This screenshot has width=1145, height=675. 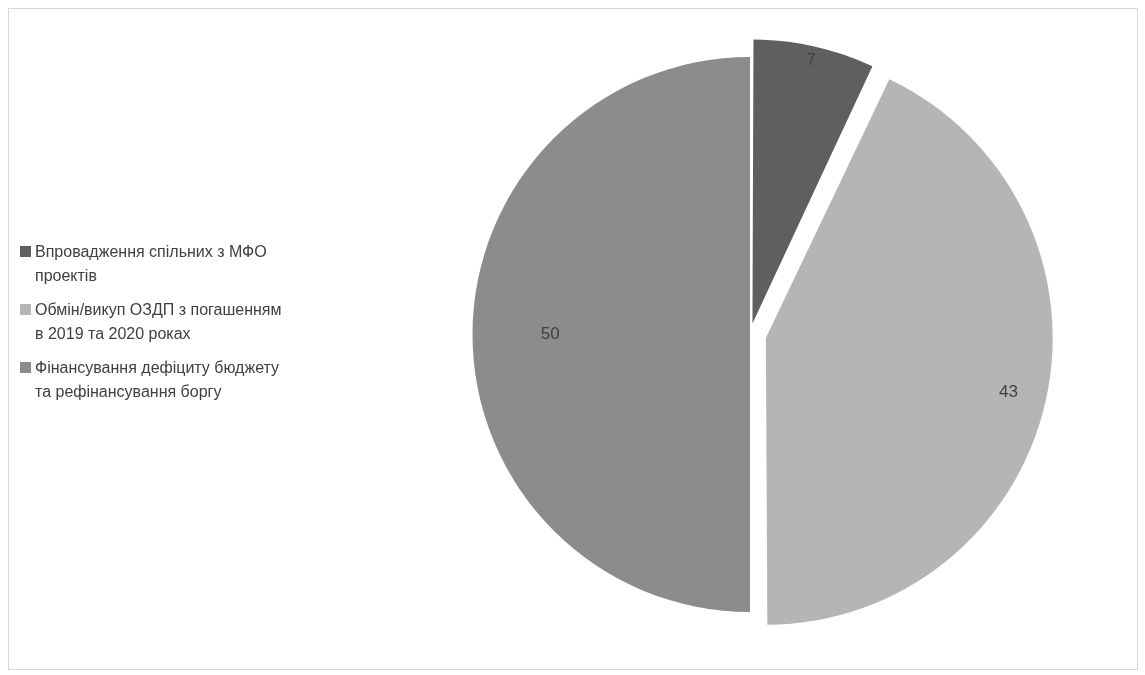 What do you see at coordinates (159, 322) in the screenshot?
I see `legend-label: Обмін/викуп ОЗДП з погашенням в 2019 та 2020 роках` at bounding box center [159, 322].